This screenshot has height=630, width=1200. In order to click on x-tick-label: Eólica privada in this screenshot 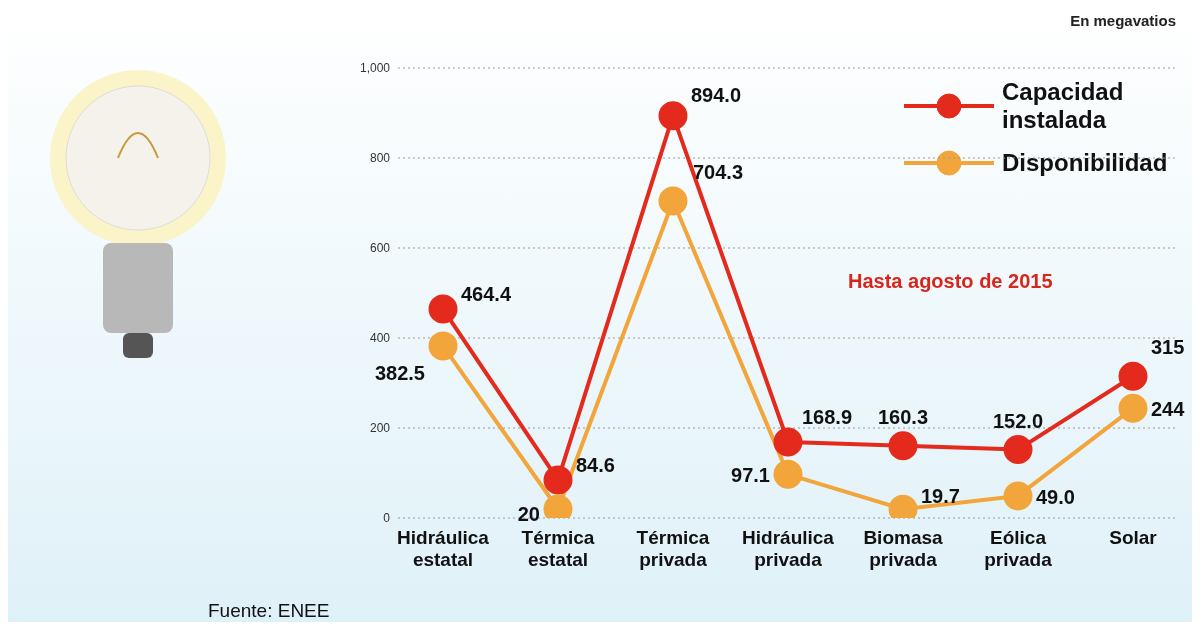, I will do `click(1018, 548)`.